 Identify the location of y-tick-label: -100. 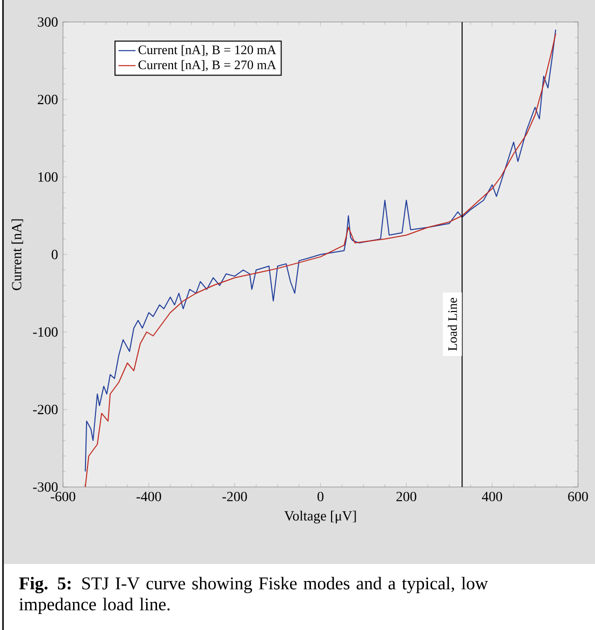
(45, 332).